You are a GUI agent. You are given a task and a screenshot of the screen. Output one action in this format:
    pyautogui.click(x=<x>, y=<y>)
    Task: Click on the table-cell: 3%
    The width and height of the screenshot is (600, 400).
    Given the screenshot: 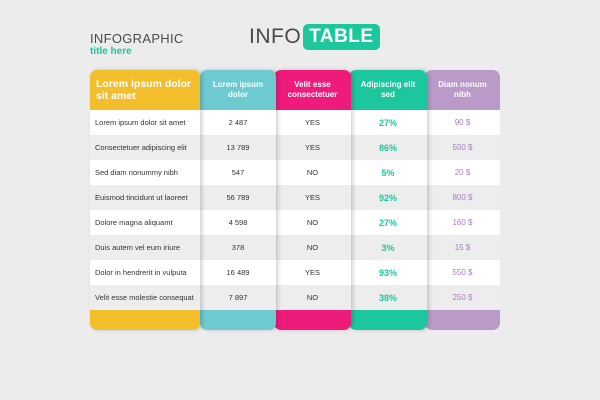 What is the action you would take?
    pyautogui.click(x=388, y=247)
    